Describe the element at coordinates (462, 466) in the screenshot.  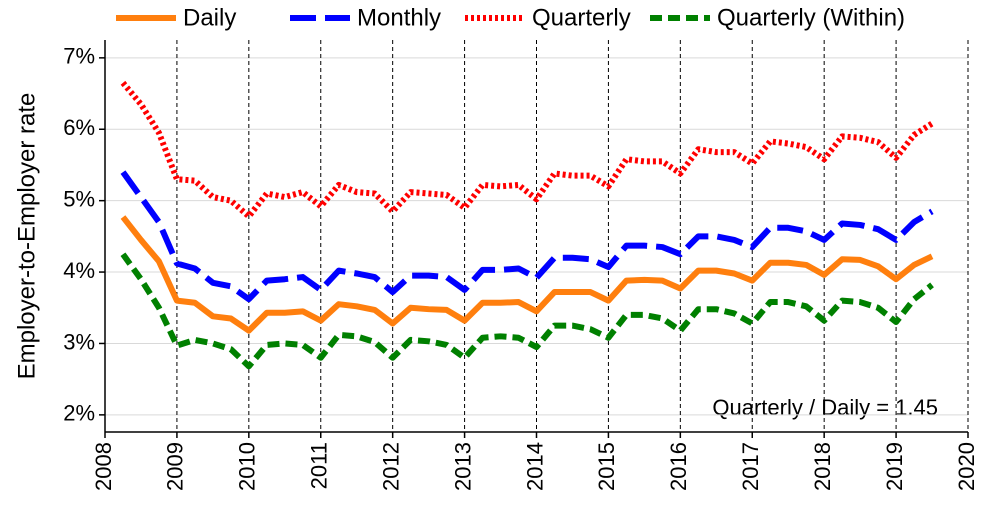
I see `x-tick-label: 2013` at that location.